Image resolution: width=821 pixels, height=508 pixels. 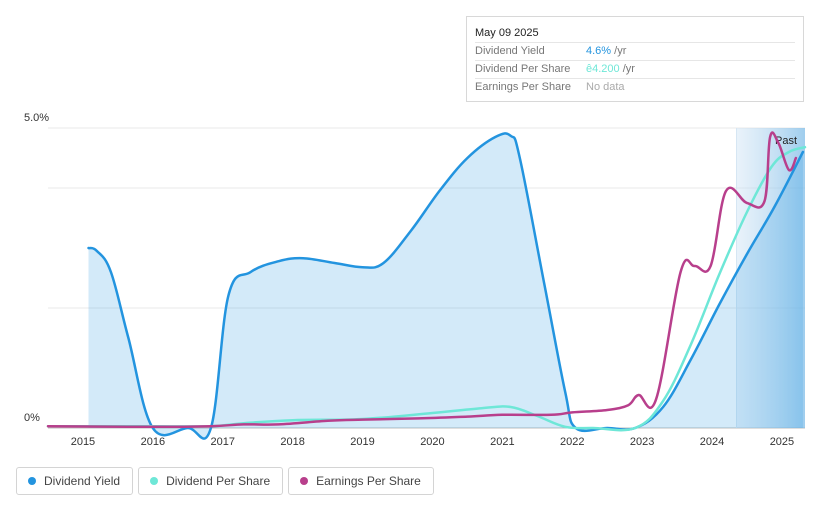 I want to click on legend-item-dividend-yield: Dividend Yield, so click(x=75, y=481).